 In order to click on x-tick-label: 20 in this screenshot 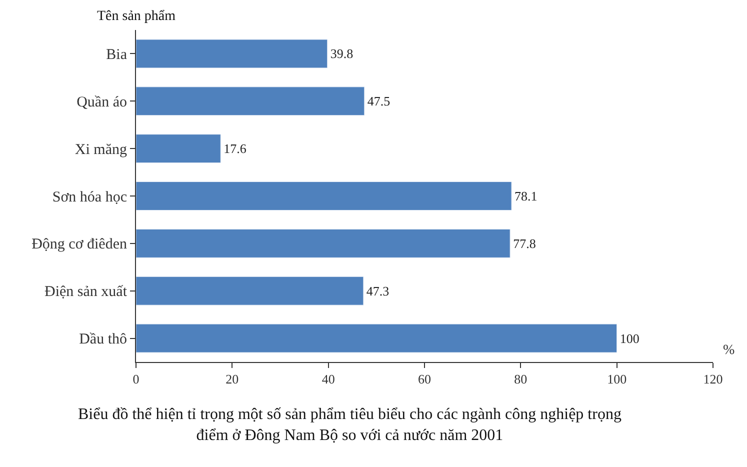, I will do `click(232, 379)`.